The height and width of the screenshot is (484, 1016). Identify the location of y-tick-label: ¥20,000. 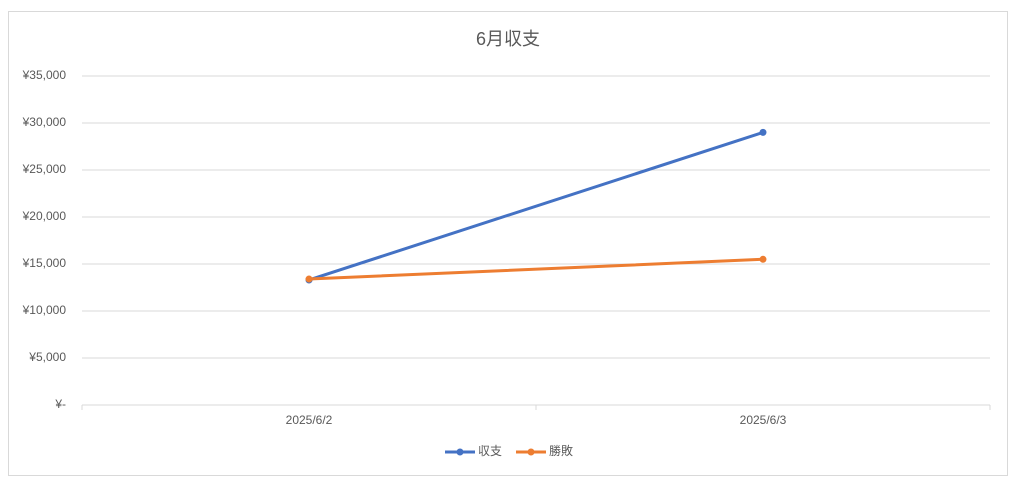
(44, 216).